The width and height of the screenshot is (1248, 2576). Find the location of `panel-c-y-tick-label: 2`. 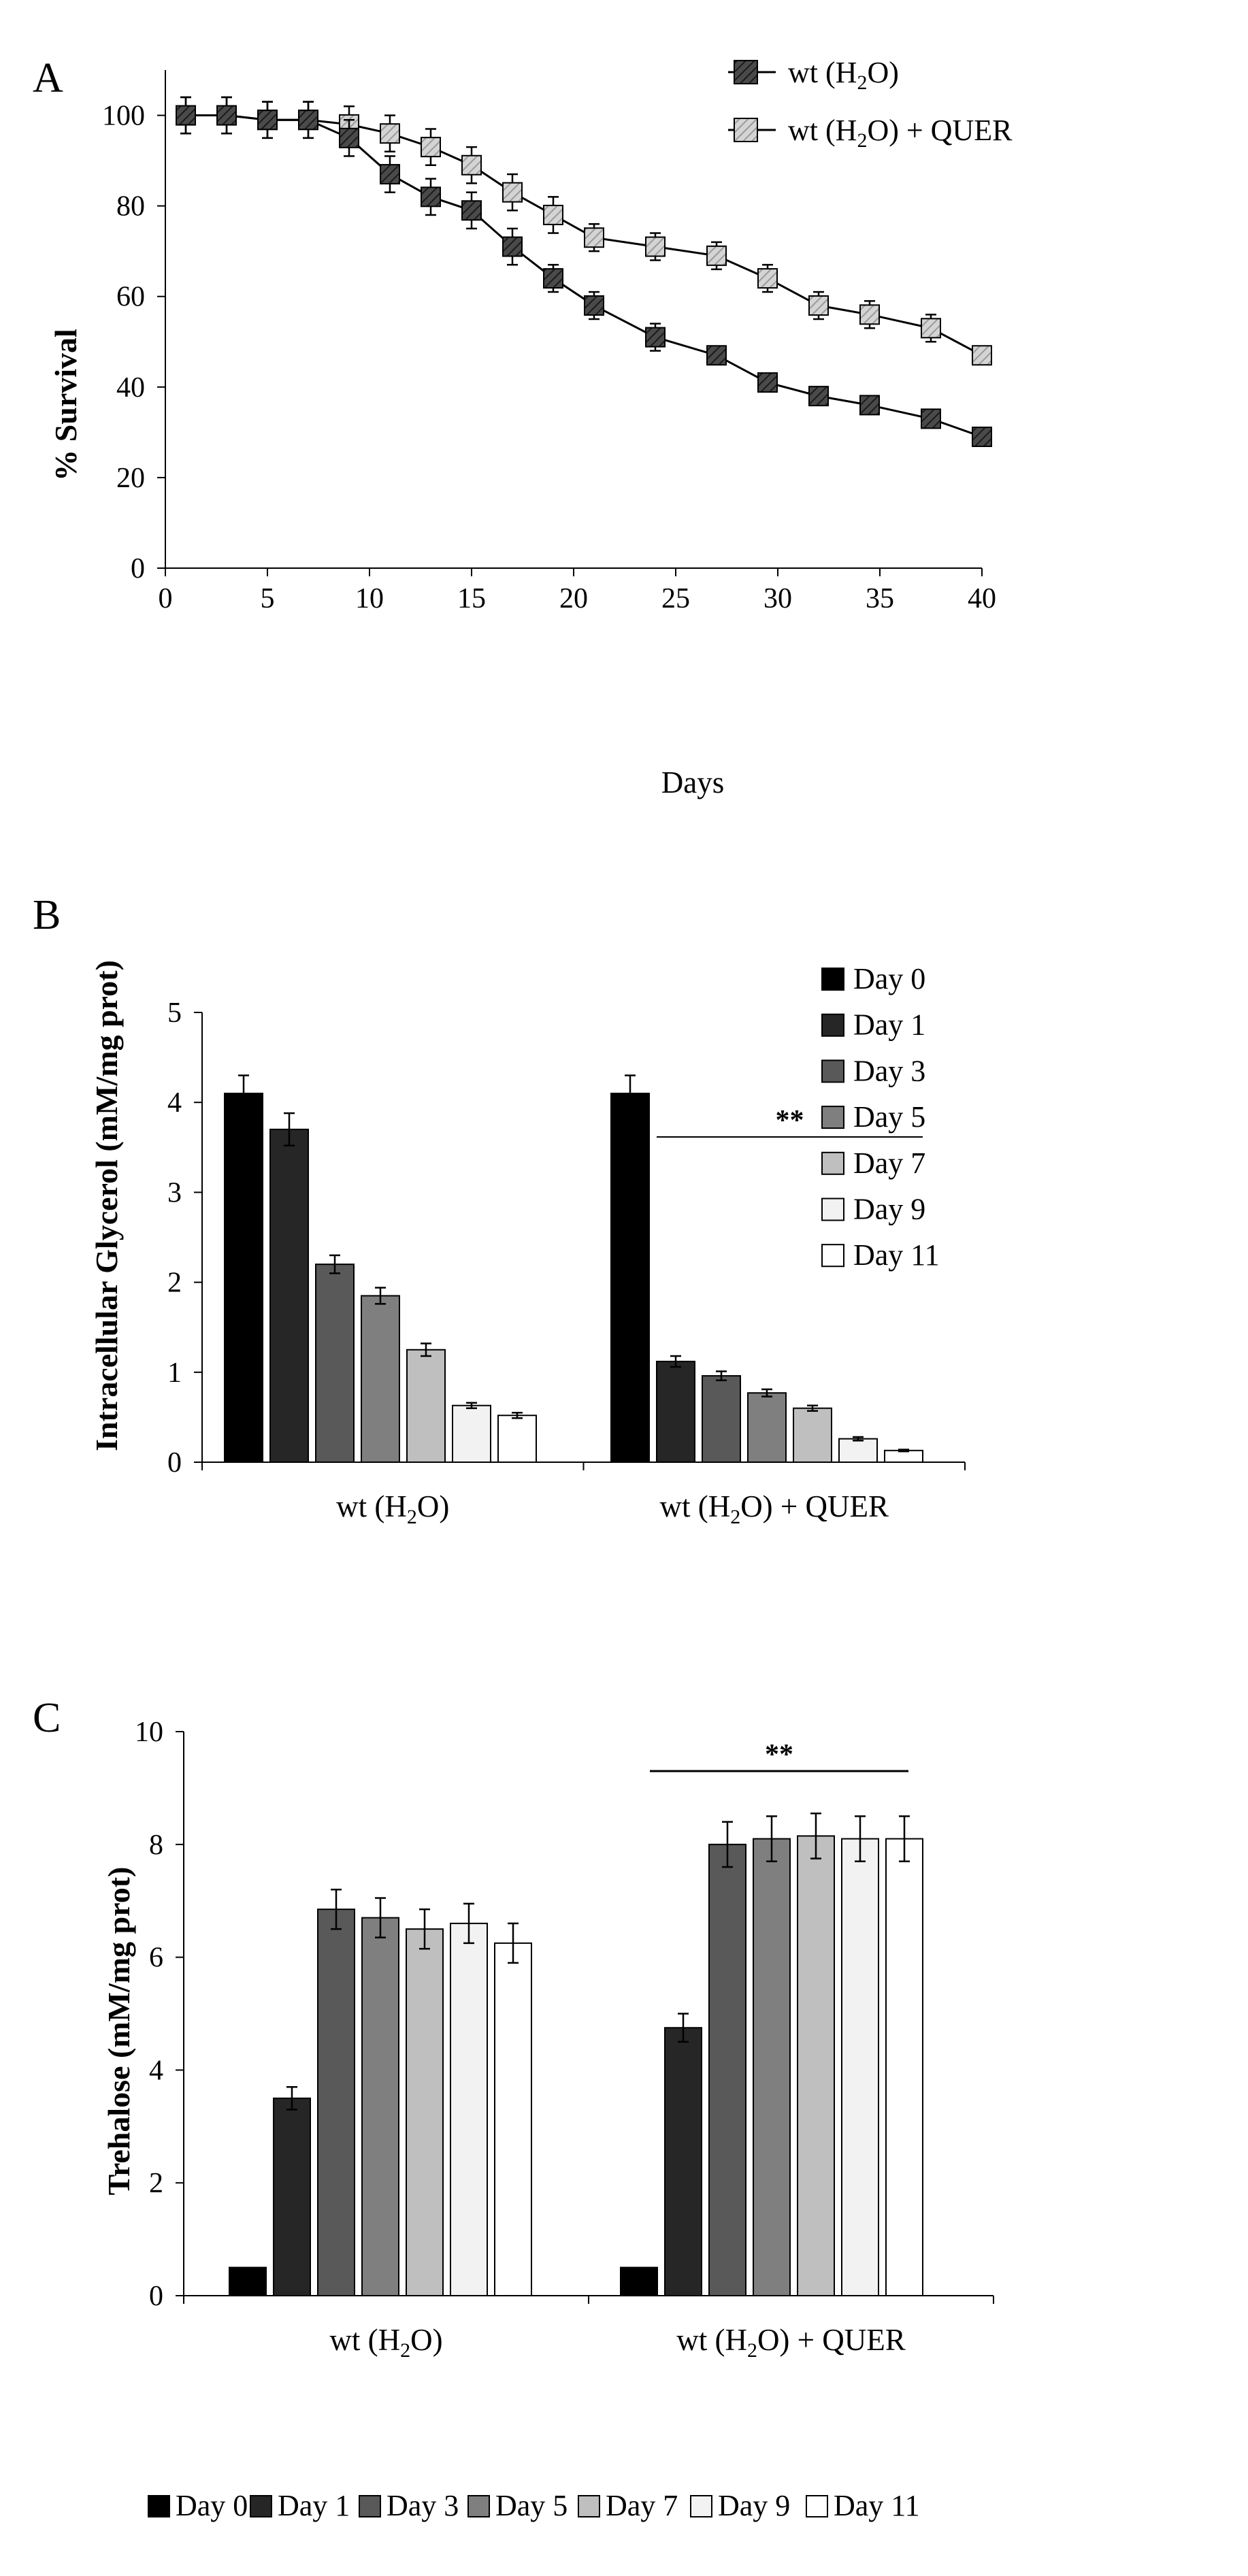

panel-c-y-tick-label: 2 is located at coordinates (156, 2184).